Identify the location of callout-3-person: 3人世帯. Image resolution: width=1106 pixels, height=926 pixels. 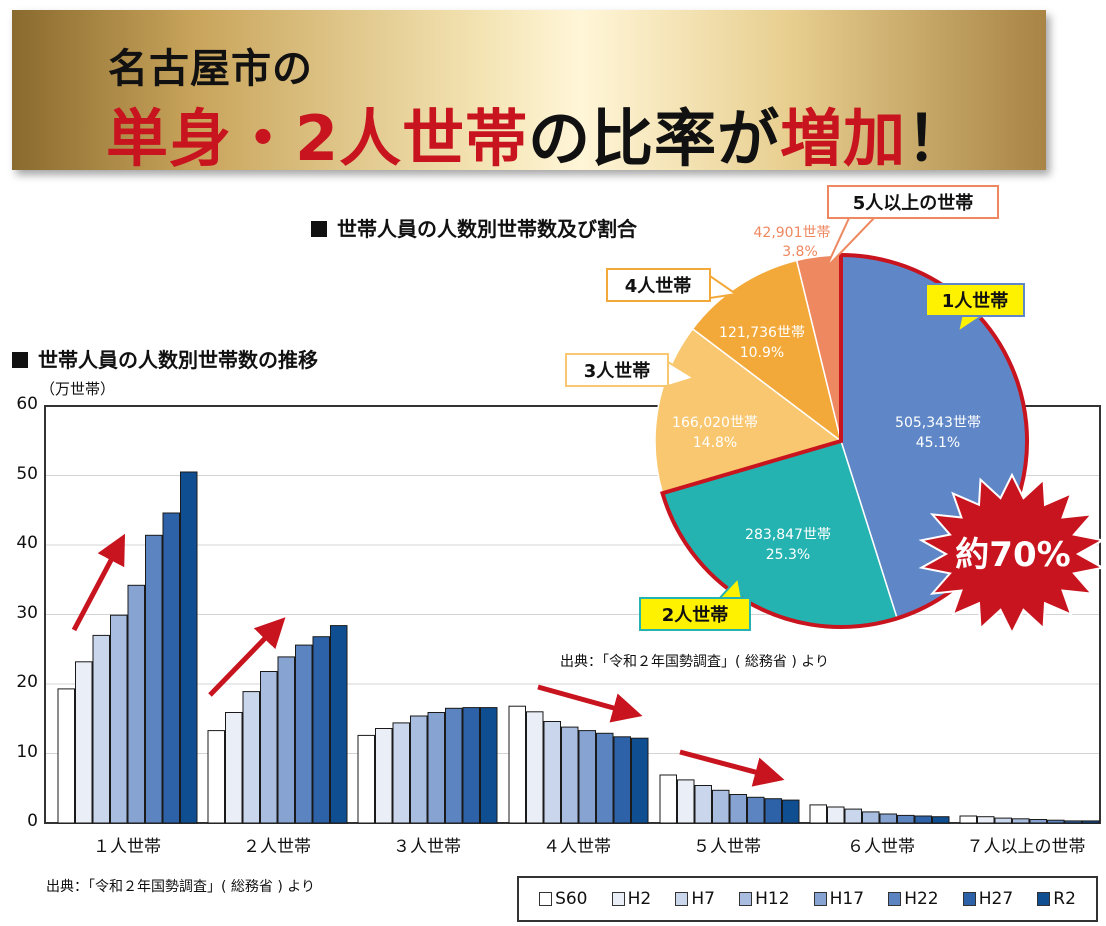
(631, 370).